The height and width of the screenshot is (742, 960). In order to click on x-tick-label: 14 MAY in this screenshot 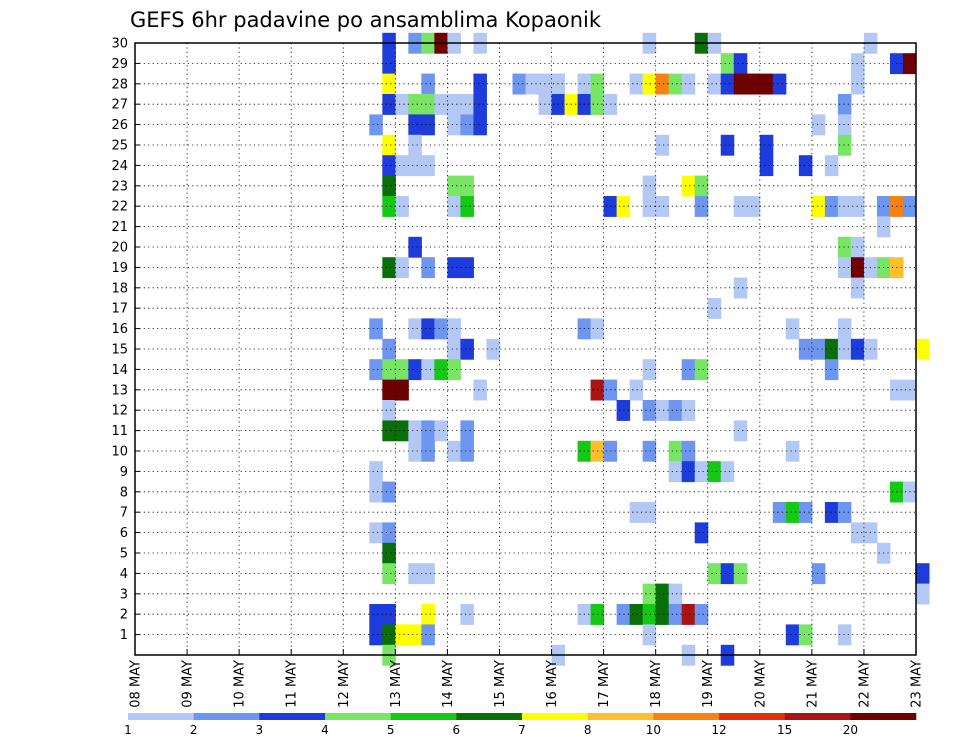, I will do `click(448, 684)`.